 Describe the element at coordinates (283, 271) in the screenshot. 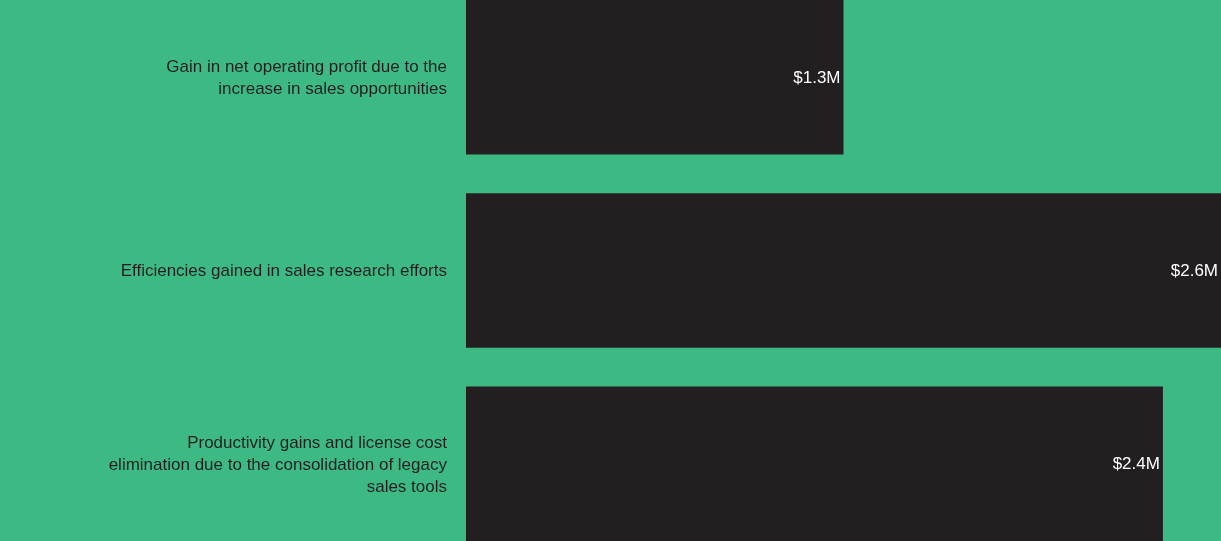

I see `y-tick-label: Efficiencies gained in sales research efforts` at that location.